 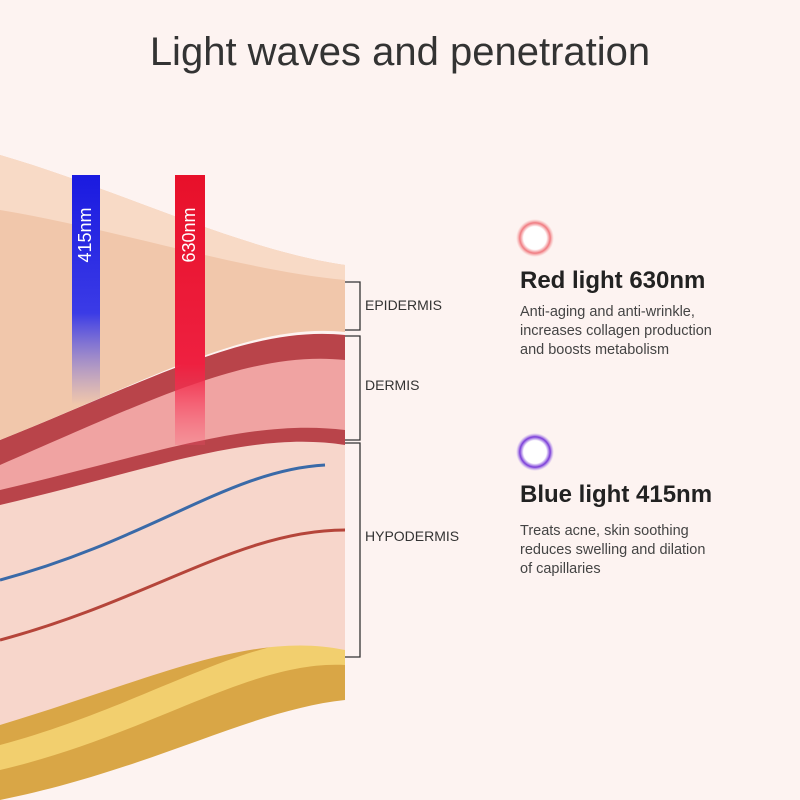 I want to click on title: Light waves and penetration, so click(x=400, y=52).